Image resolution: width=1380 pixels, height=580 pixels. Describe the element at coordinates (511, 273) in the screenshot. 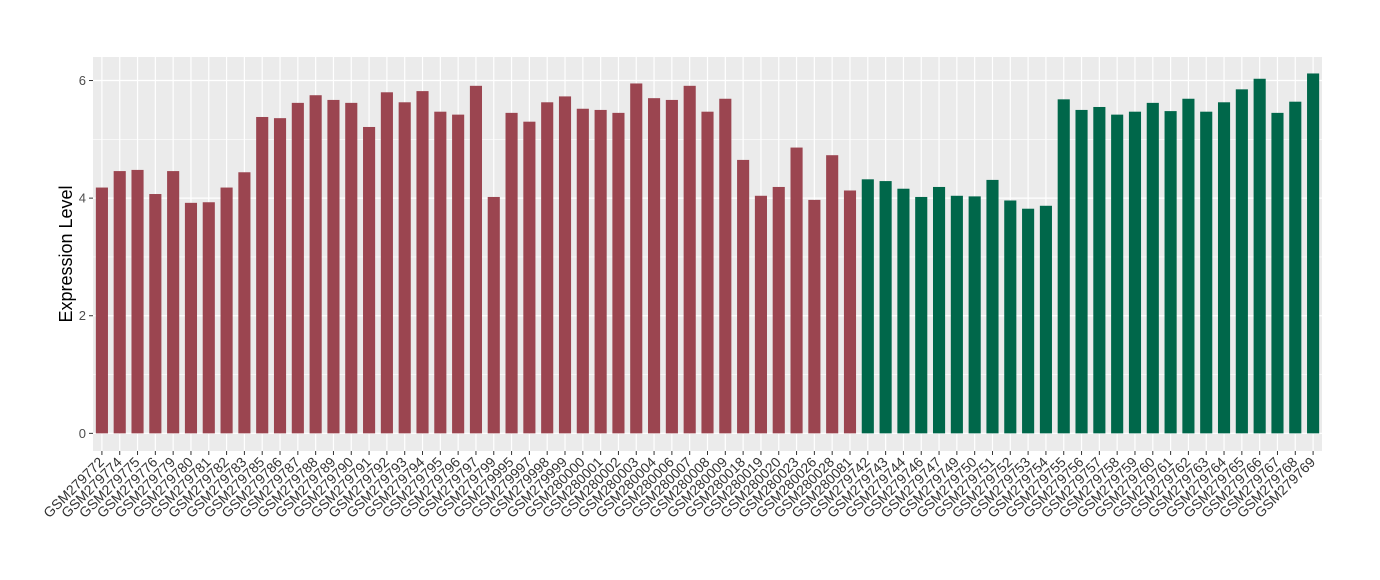

I see `bar-GSM279995` at that location.